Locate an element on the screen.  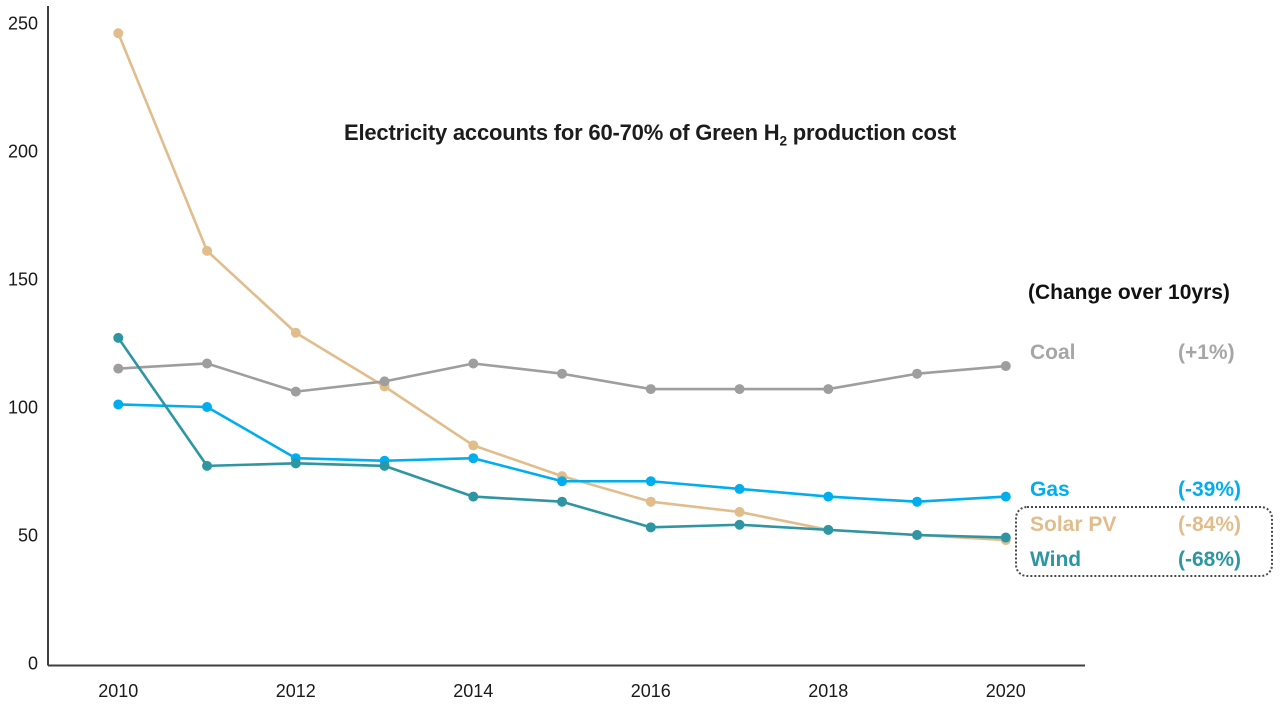
legend-header: (Change over 10yrs) is located at coordinates (1129, 292).